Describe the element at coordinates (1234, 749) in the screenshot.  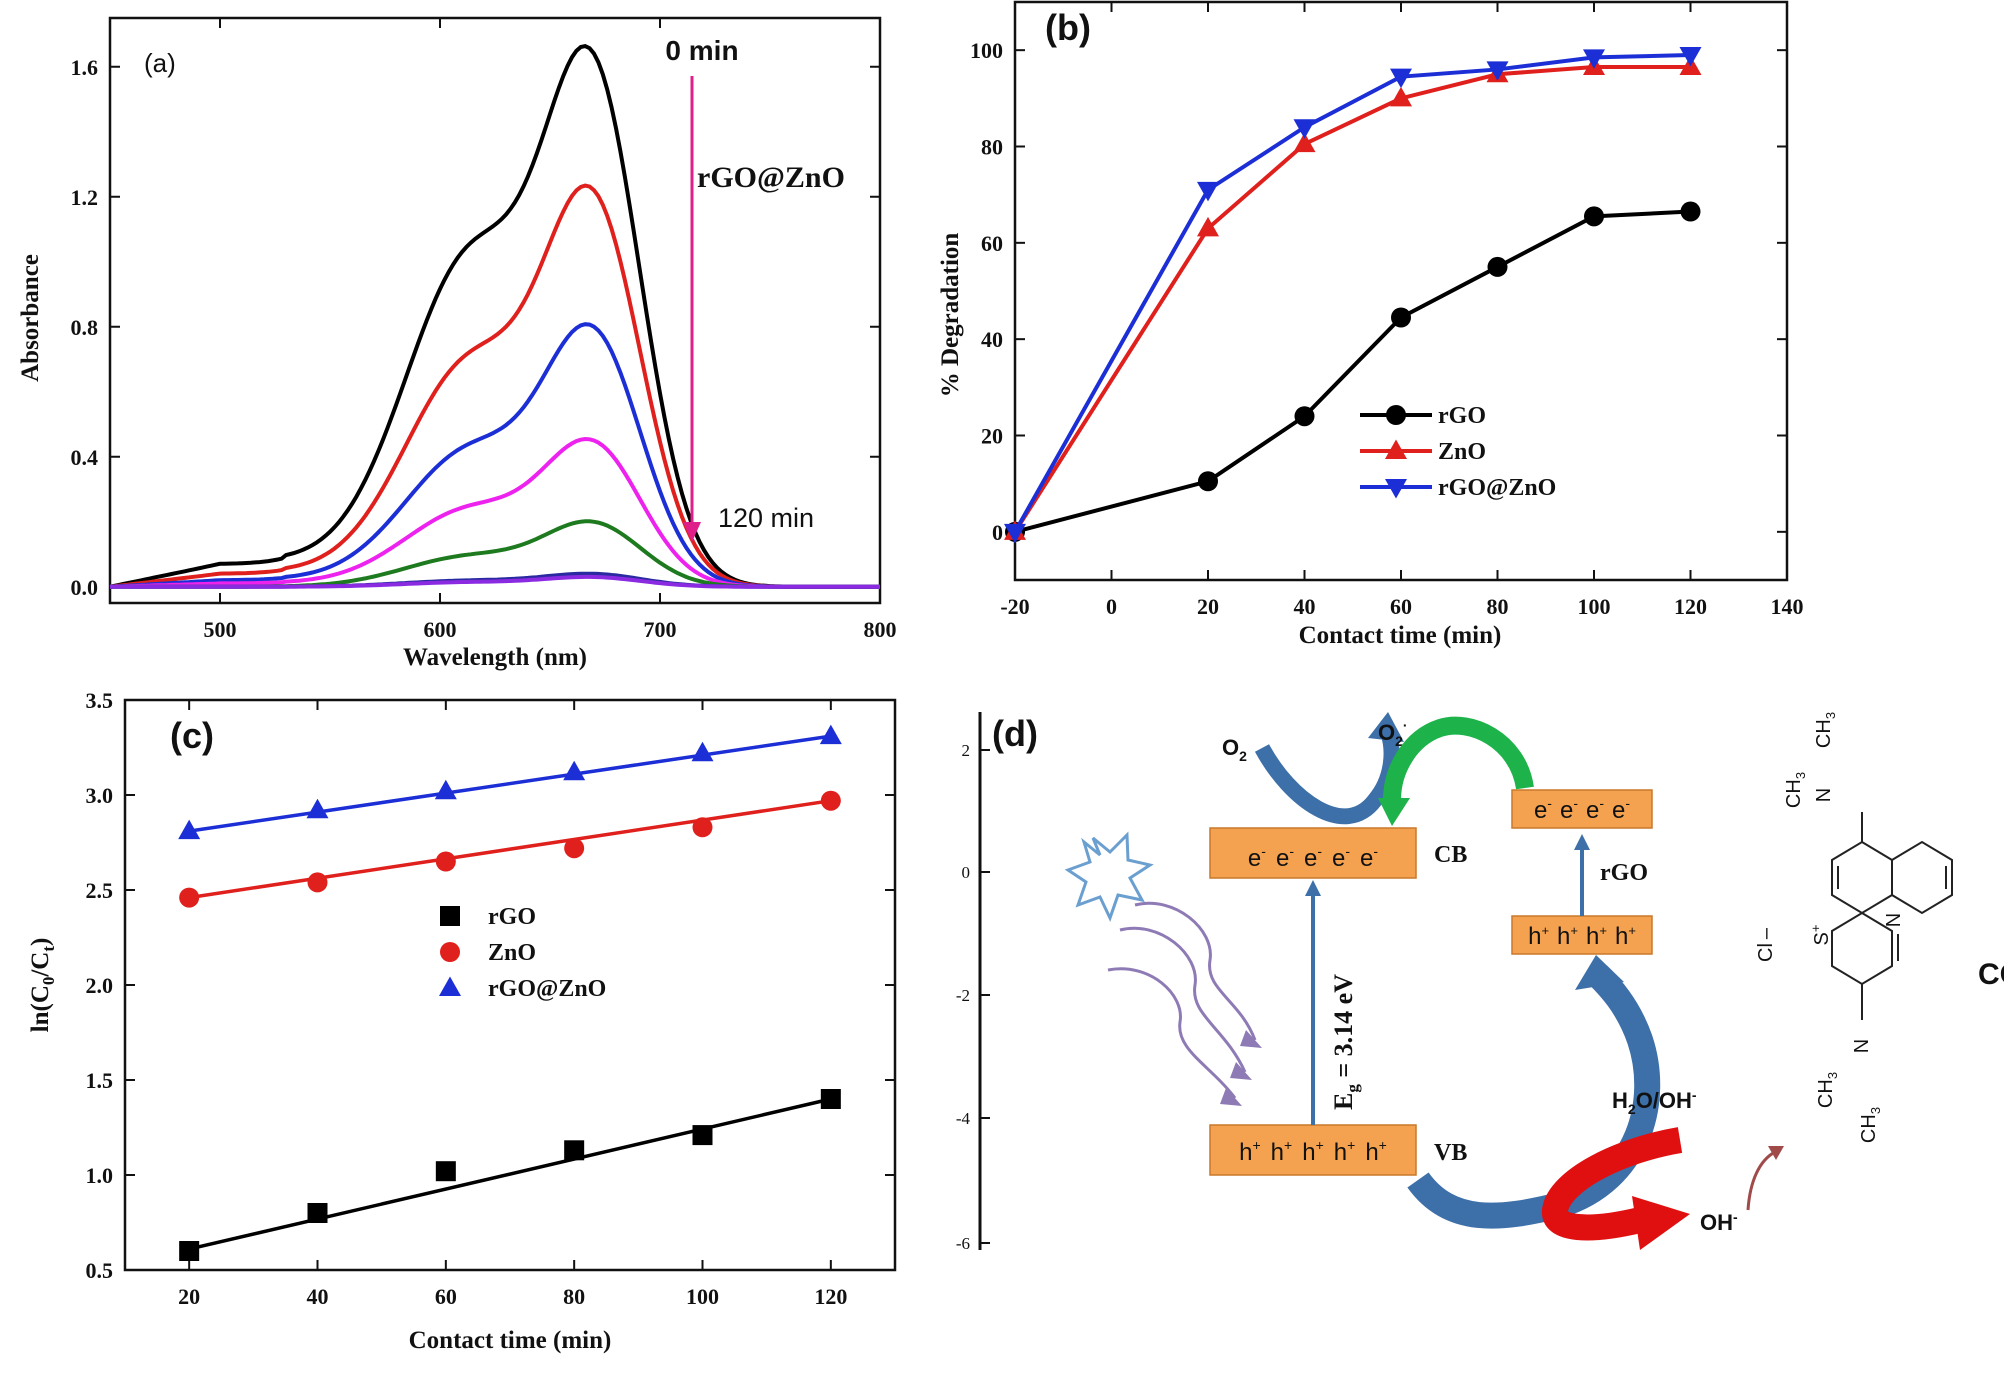
I see `o2-label: O2` at that location.